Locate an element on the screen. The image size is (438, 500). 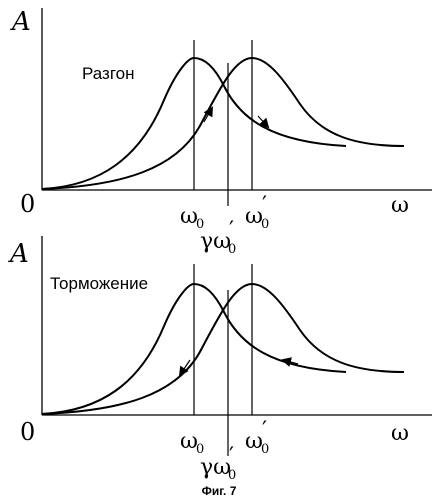
process-label: Разгон is located at coordinates (108, 73).